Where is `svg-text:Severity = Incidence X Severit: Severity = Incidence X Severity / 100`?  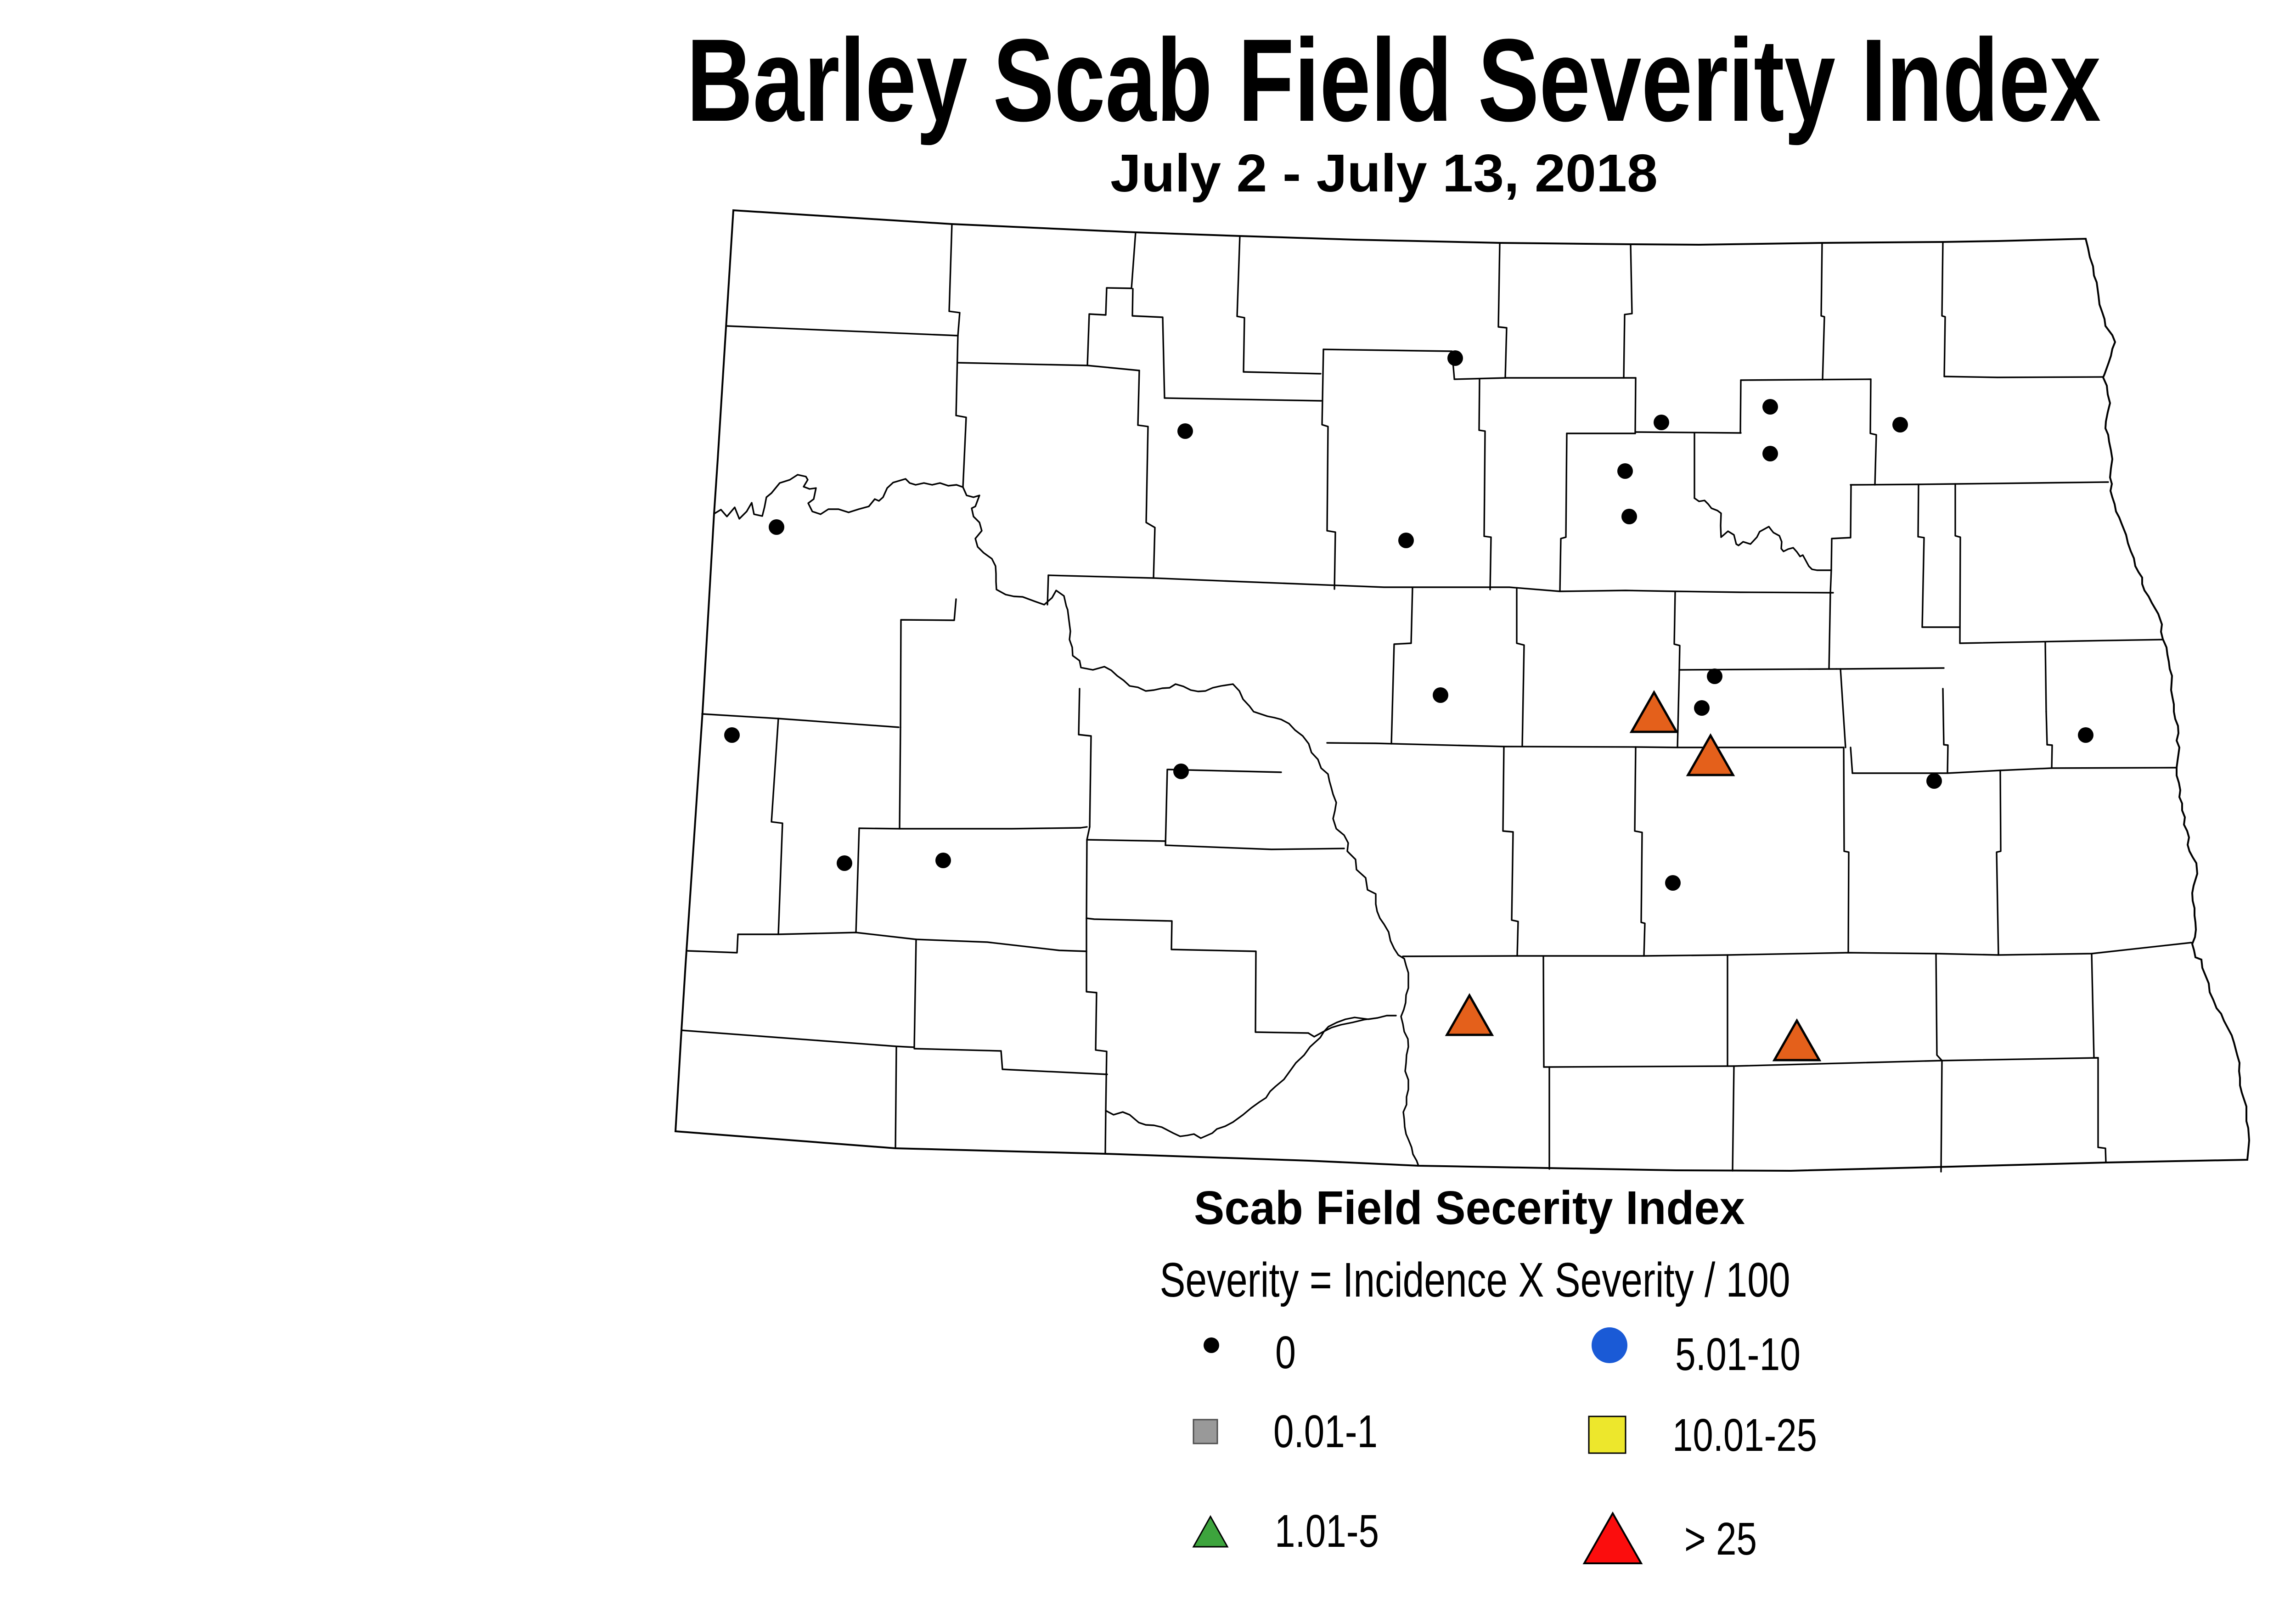 svg-text:Severity = Incidence X Severit: Severity = Incidence X Severity / 100 is located at coordinates (1475, 1280).